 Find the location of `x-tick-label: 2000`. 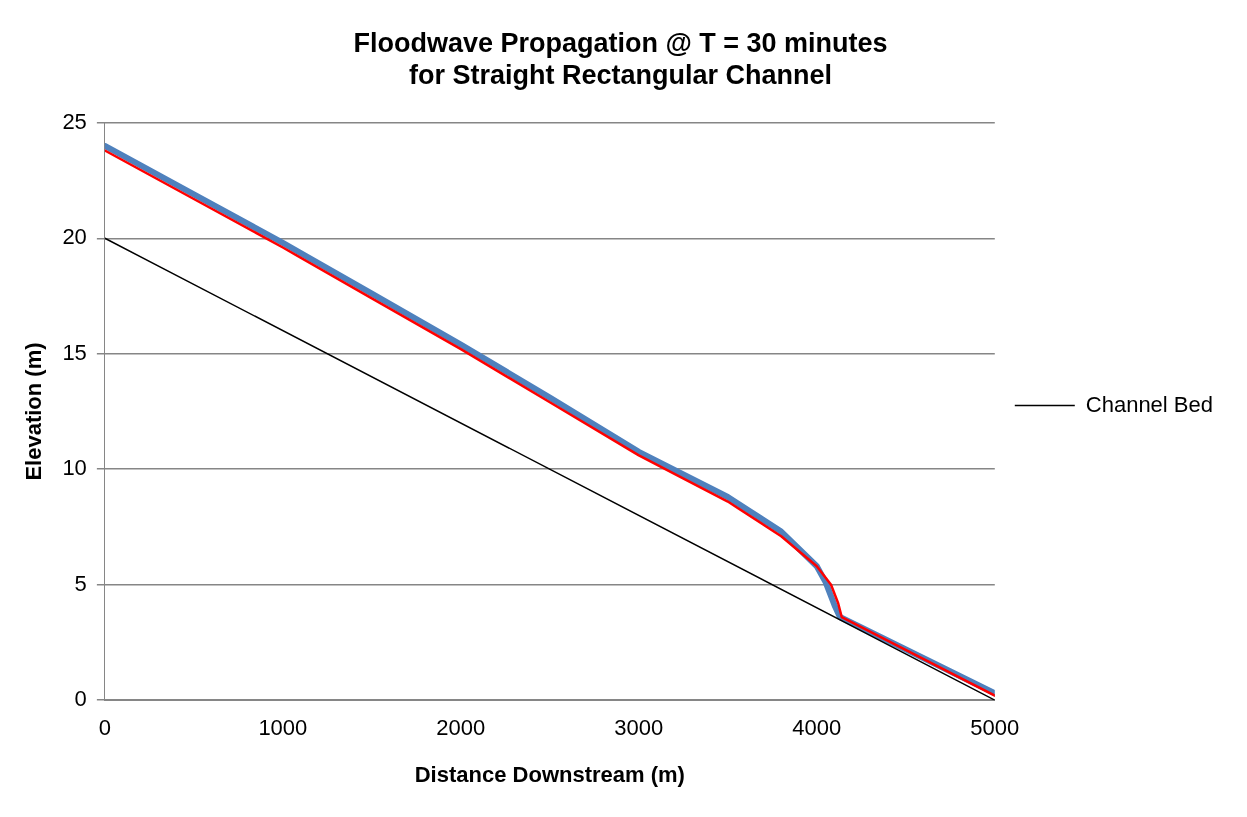

x-tick-label: 2000 is located at coordinates (461, 728).